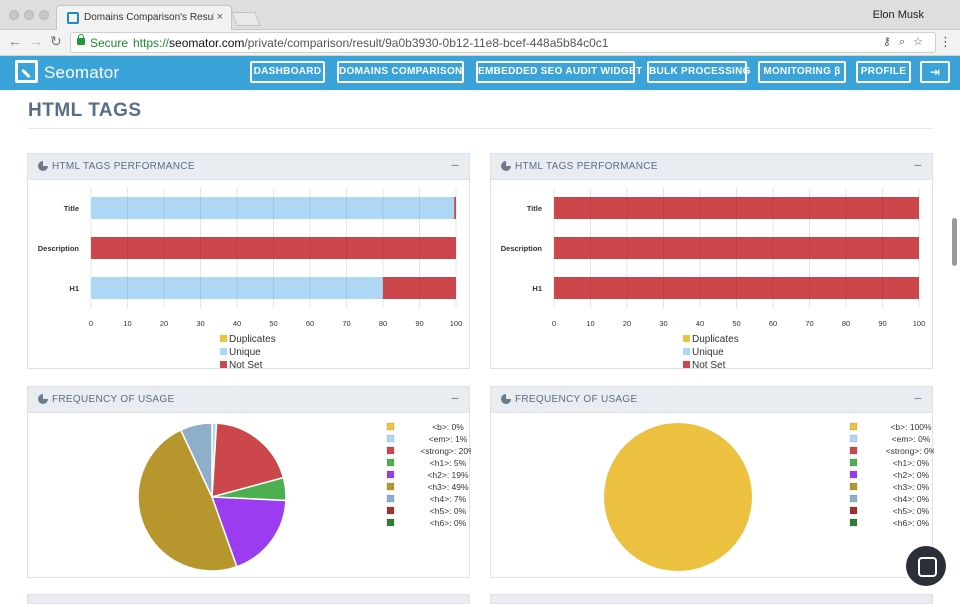  Describe the element at coordinates (926, 566) in the screenshot. I see `chat-icon` at that location.